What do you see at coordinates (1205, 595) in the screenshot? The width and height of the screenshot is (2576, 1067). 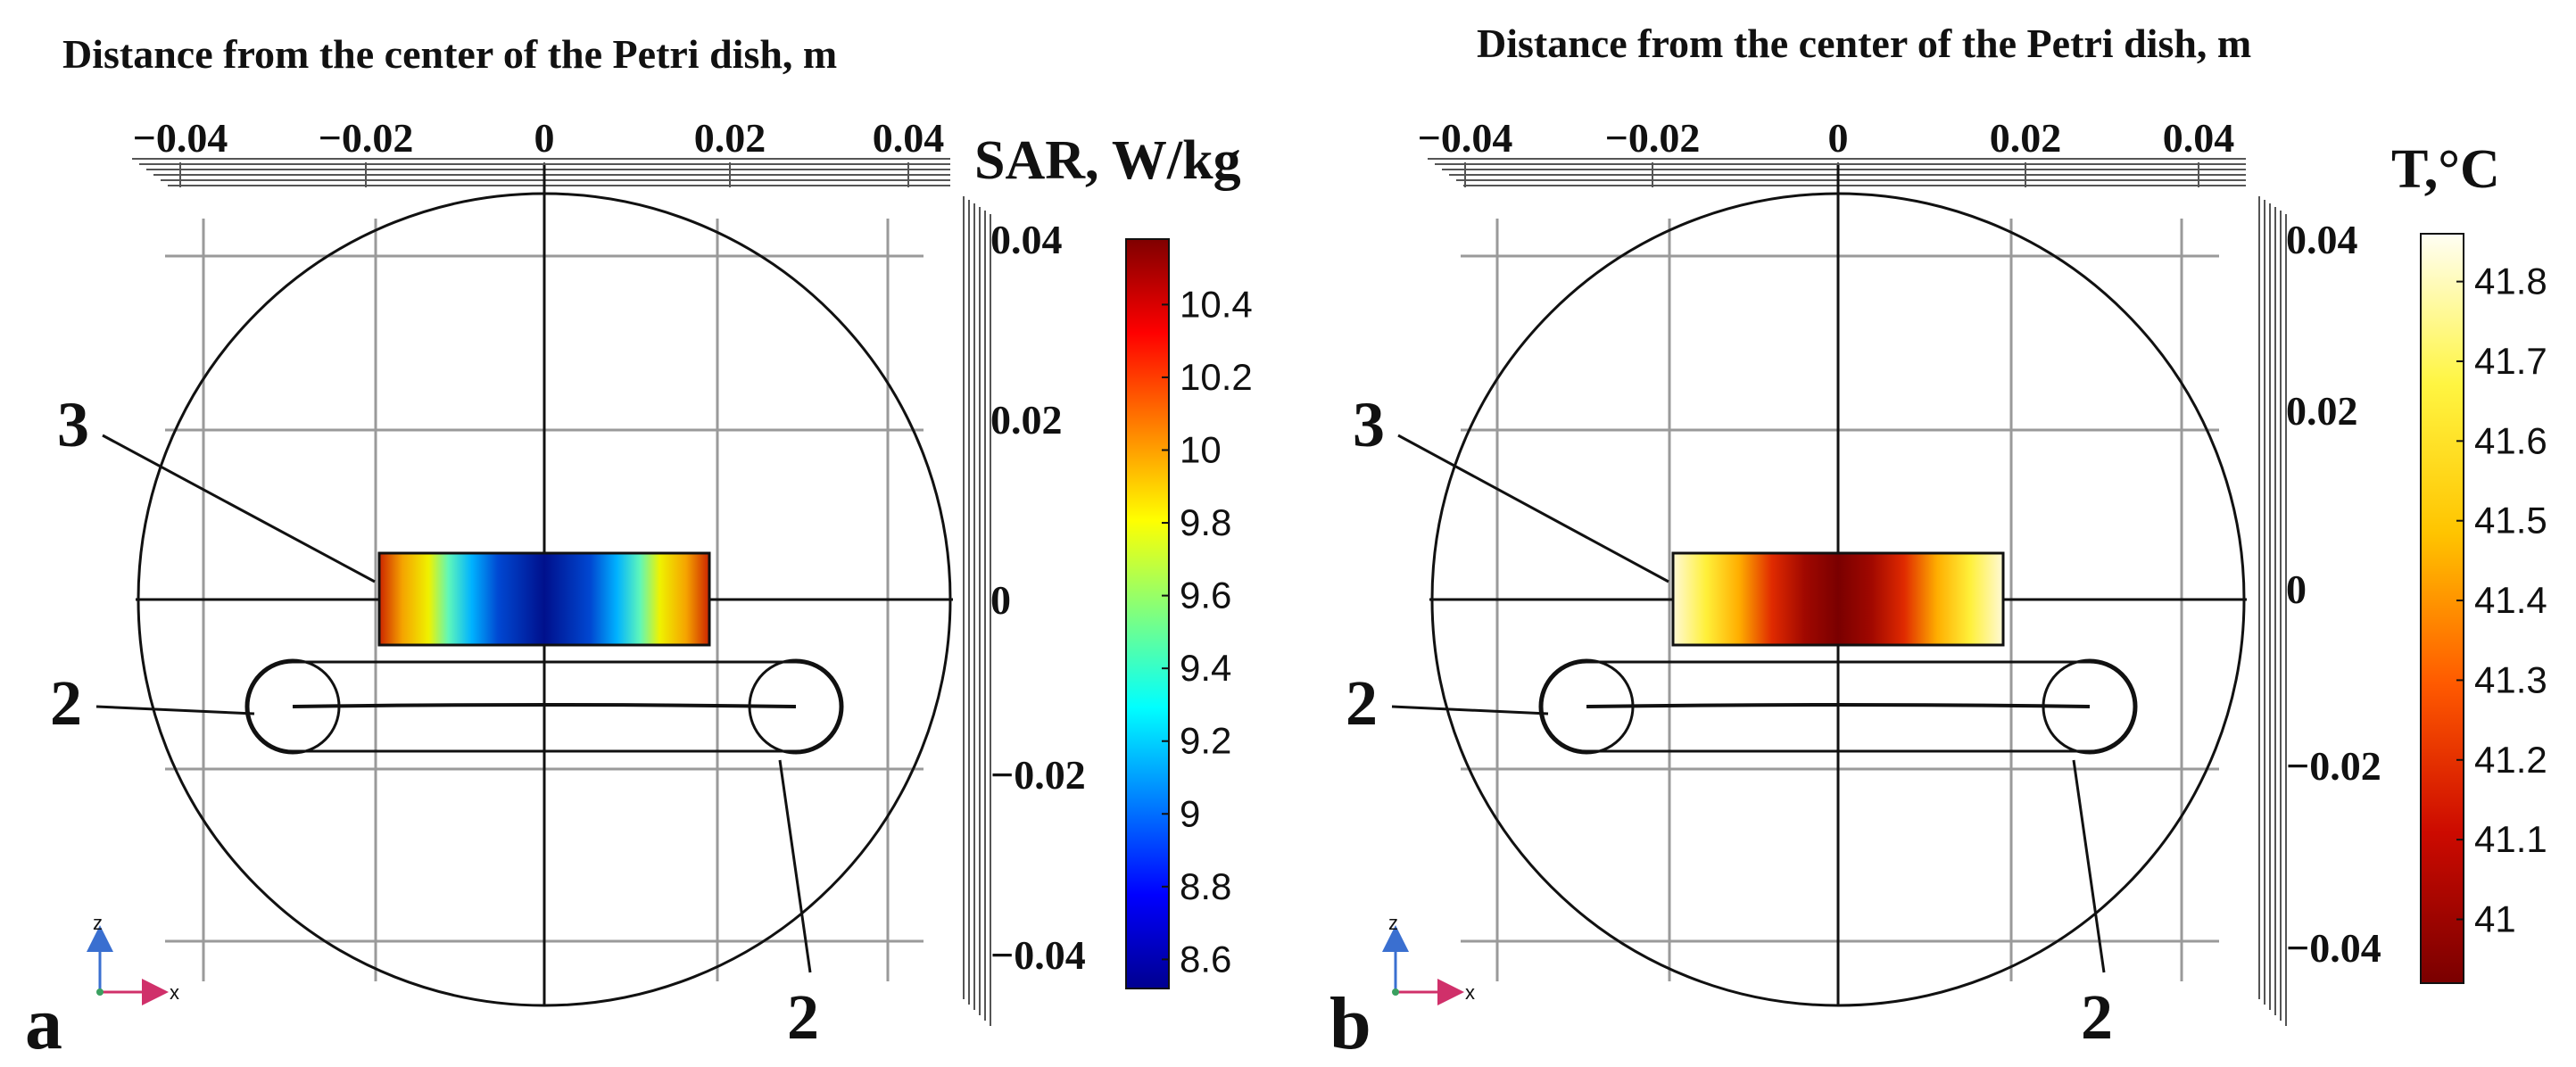 I see `colorbar-tick-label: 9.6` at bounding box center [1205, 595].